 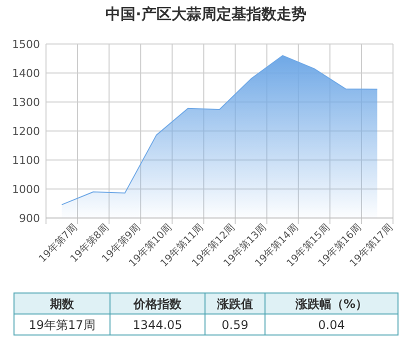 What do you see at coordinates (26, 131) in the screenshot?
I see `y-tick-label: 1200` at bounding box center [26, 131].